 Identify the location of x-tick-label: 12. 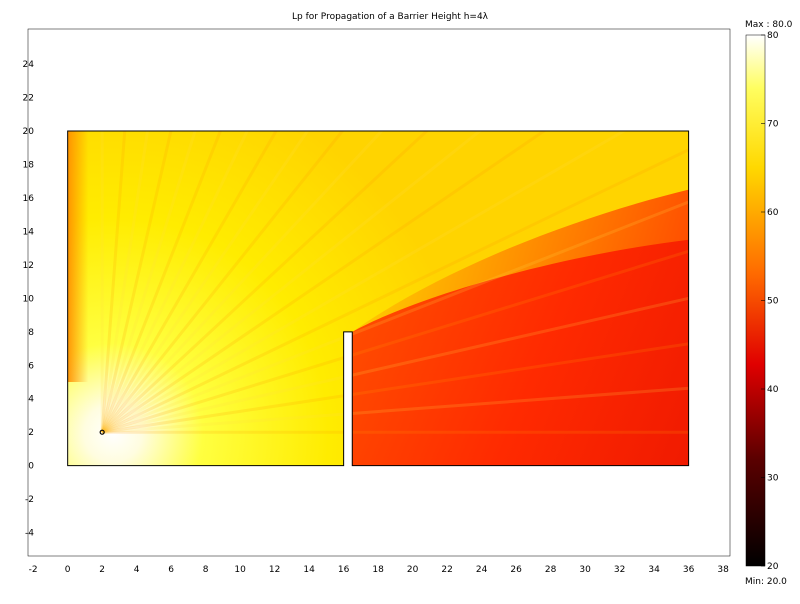
(274, 570).